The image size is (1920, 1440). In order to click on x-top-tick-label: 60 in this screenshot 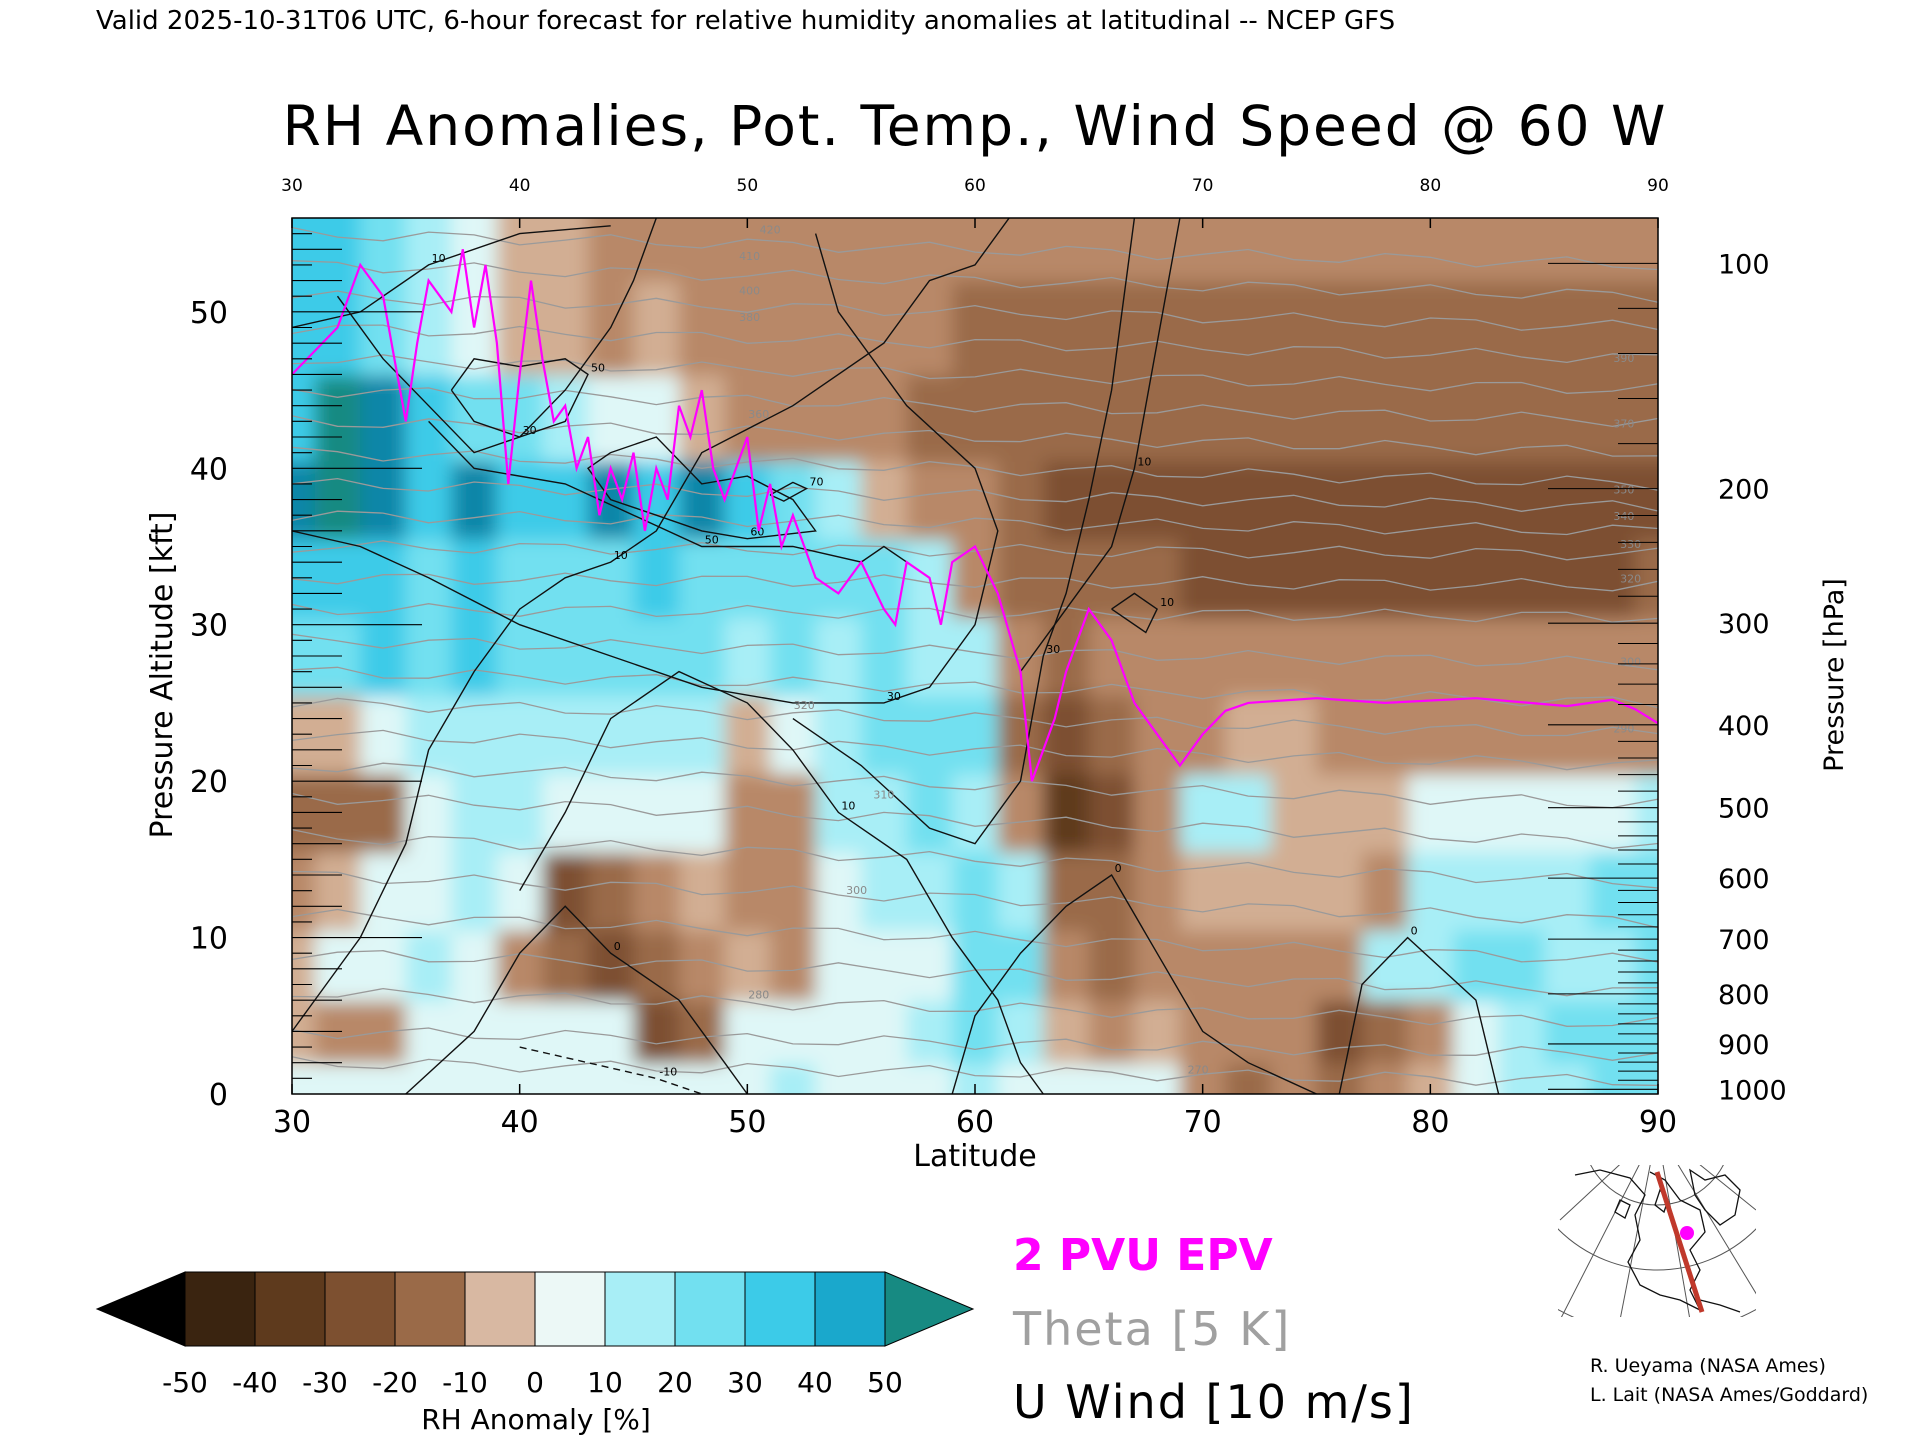, I will do `click(975, 186)`.